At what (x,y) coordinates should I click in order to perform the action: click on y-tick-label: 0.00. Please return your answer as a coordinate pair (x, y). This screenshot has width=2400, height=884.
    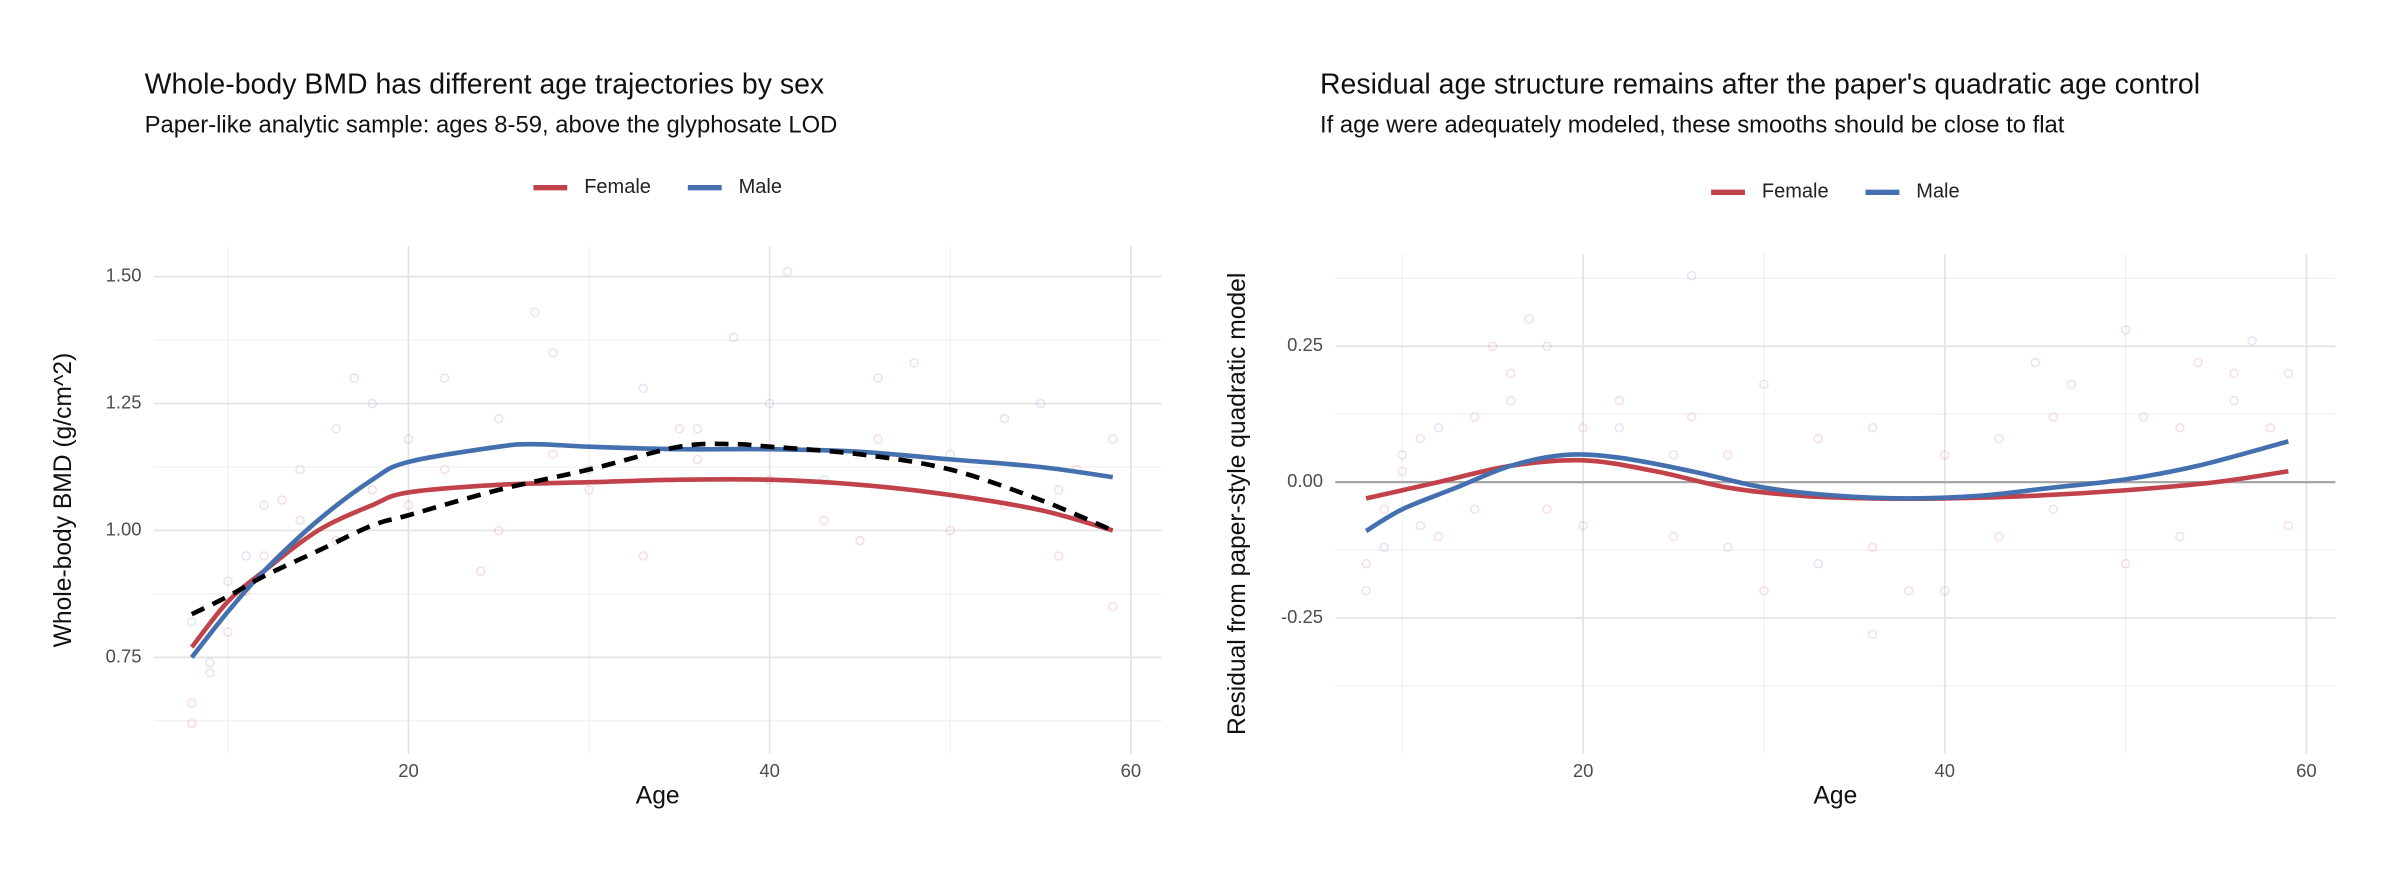
    Looking at the image, I should click on (1305, 480).